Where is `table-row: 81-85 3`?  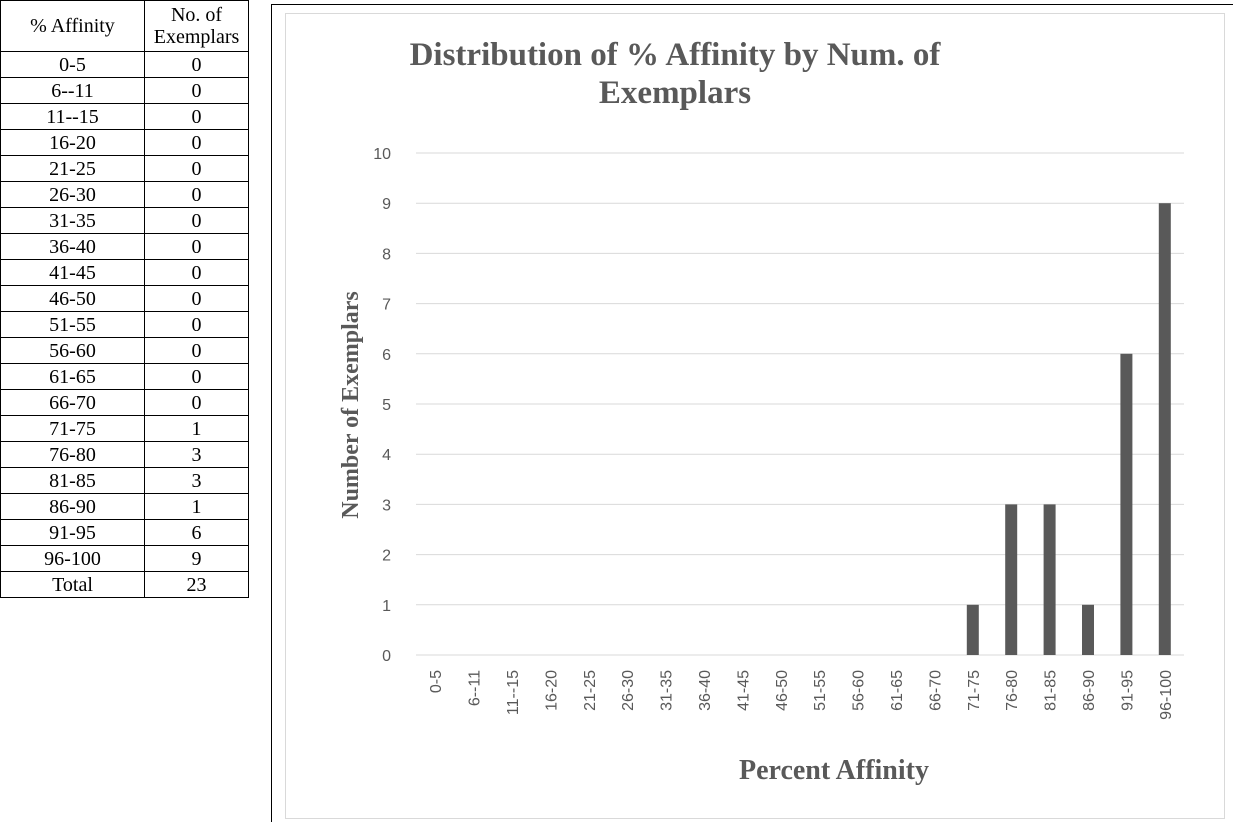 table-row: 81-85 3 is located at coordinates (124, 480).